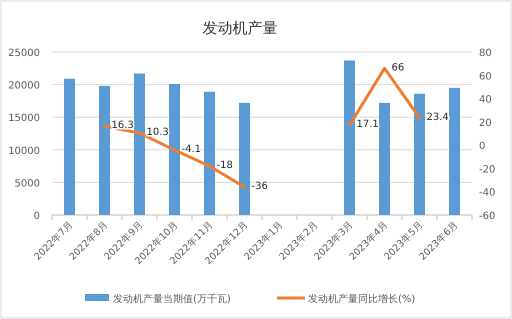 The width and height of the screenshot is (512, 319). Describe the element at coordinates (37, 216) in the screenshot. I see `y-tick-label: 0` at that location.